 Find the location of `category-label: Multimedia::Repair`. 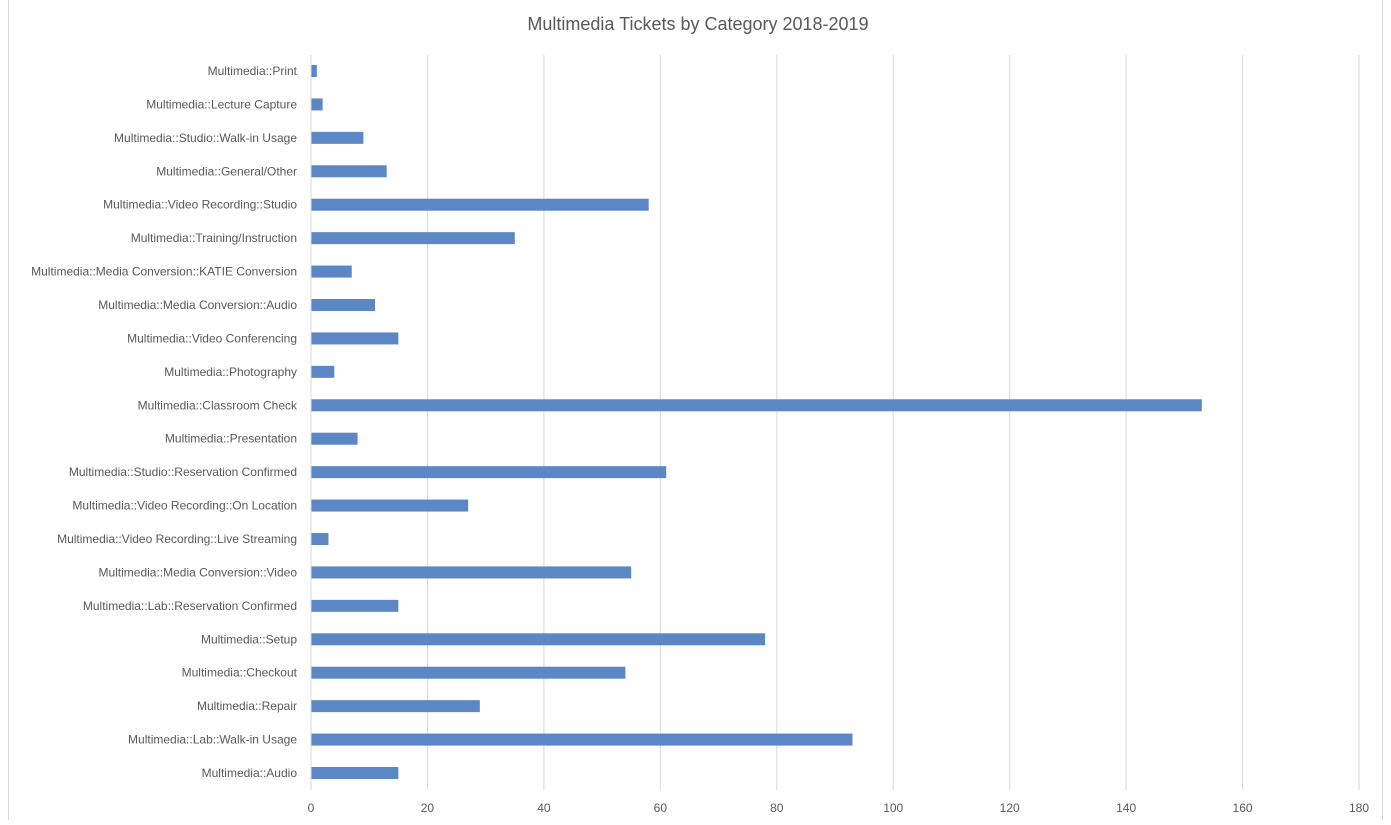

category-label: Multimedia::Repair is located at coordinates (247, 706).